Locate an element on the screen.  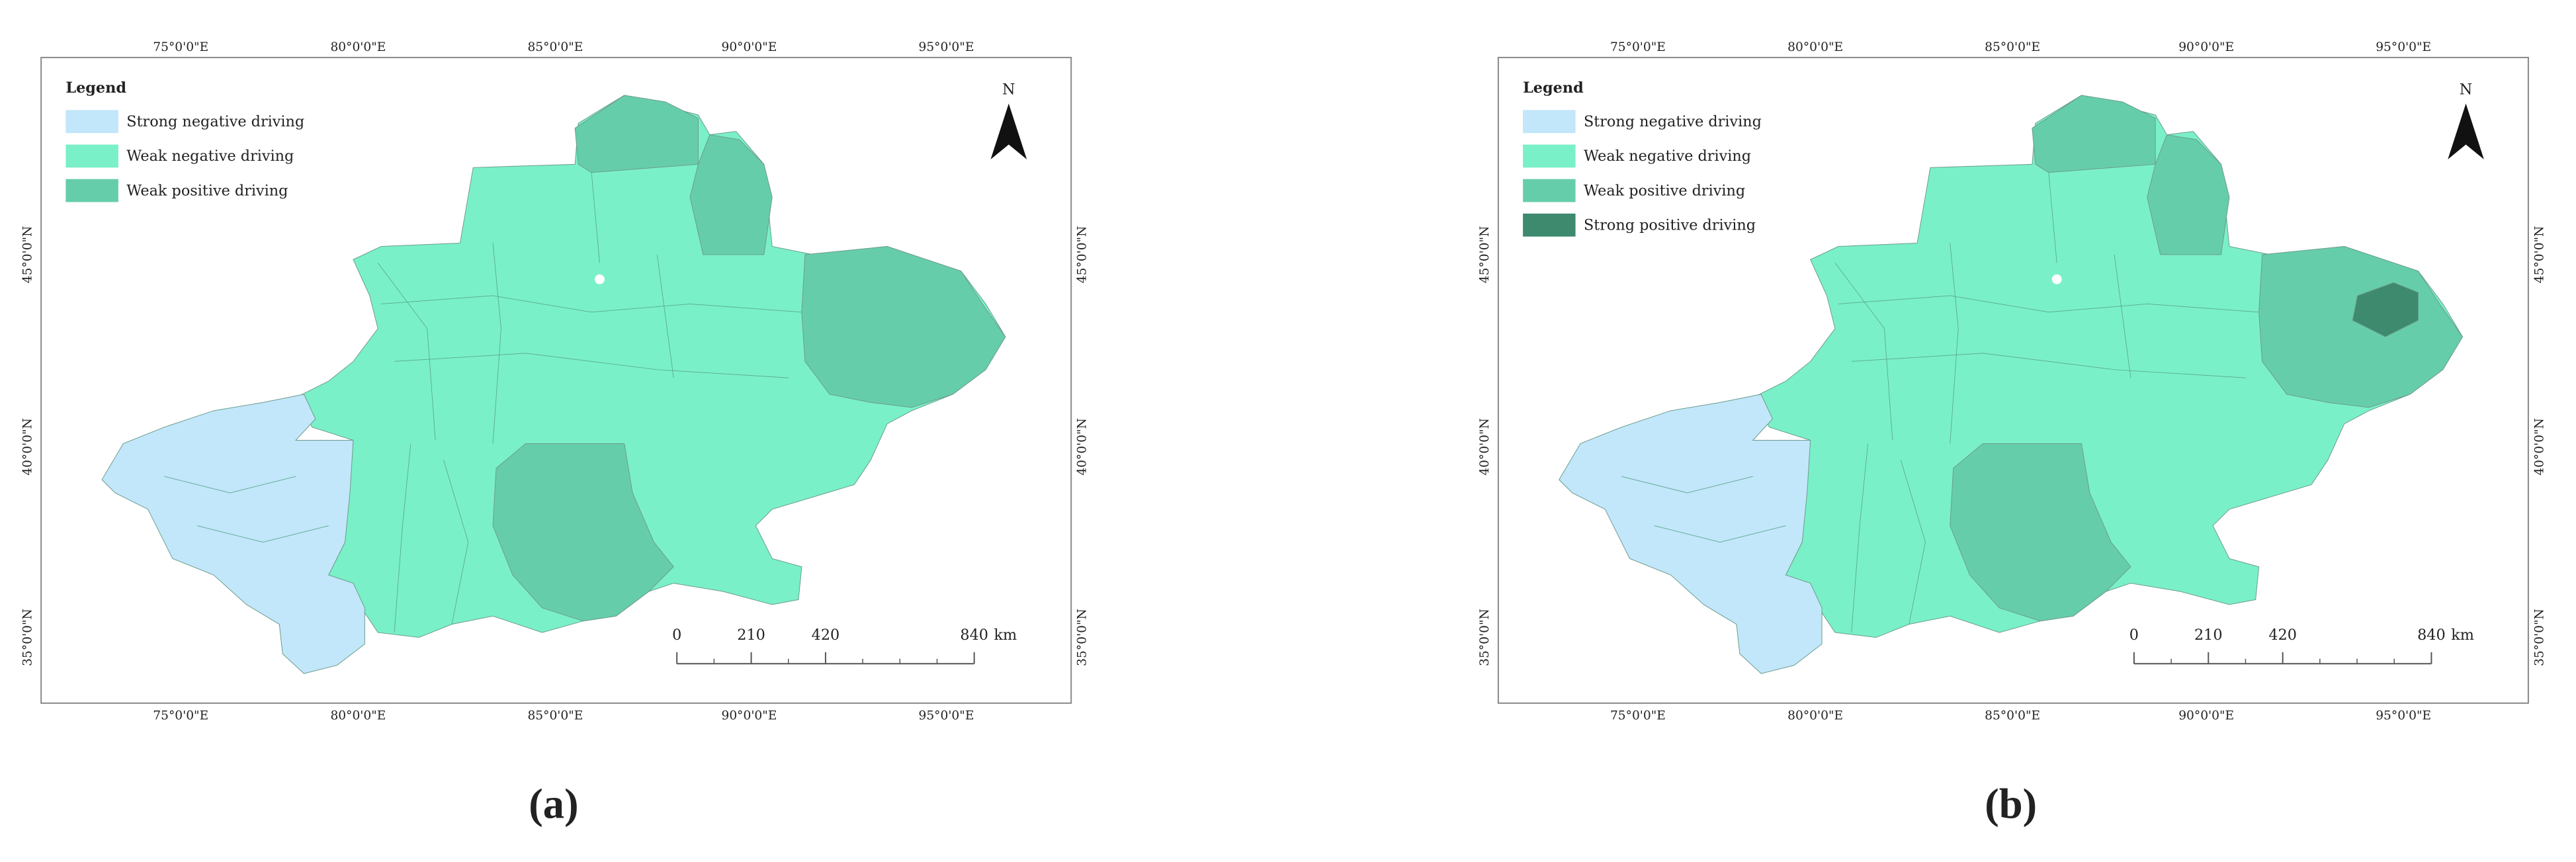
panel-label: (b) is located at coordinates (2011, 804).